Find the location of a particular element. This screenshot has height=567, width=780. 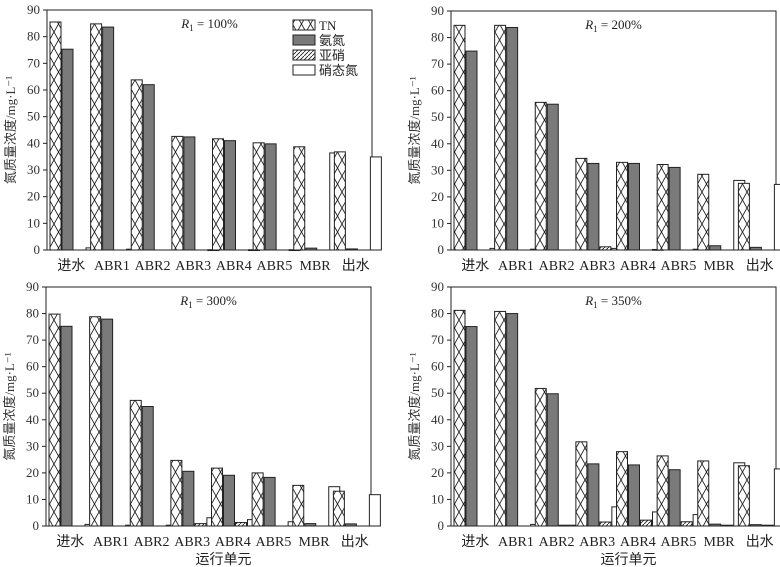

y-tick-label: 60 is located at coordinates (437, 366).